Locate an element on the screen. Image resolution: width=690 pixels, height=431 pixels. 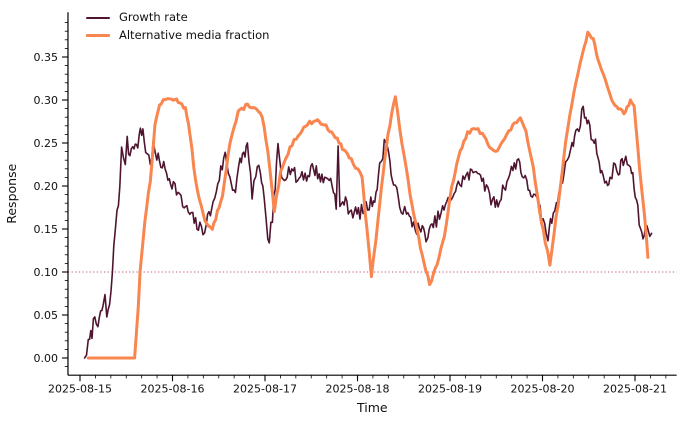
y-tick-label: 0.15 is located at coordinates (45, 229).